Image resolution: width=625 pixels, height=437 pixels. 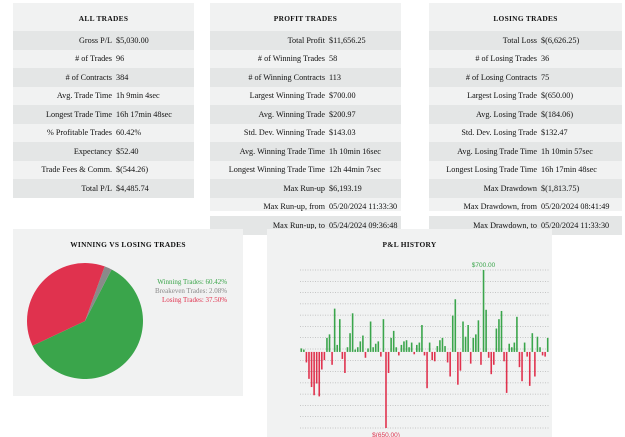 I want to click on stat-label: Std. Dev. Losing Trade, so click(x=499, y=133).